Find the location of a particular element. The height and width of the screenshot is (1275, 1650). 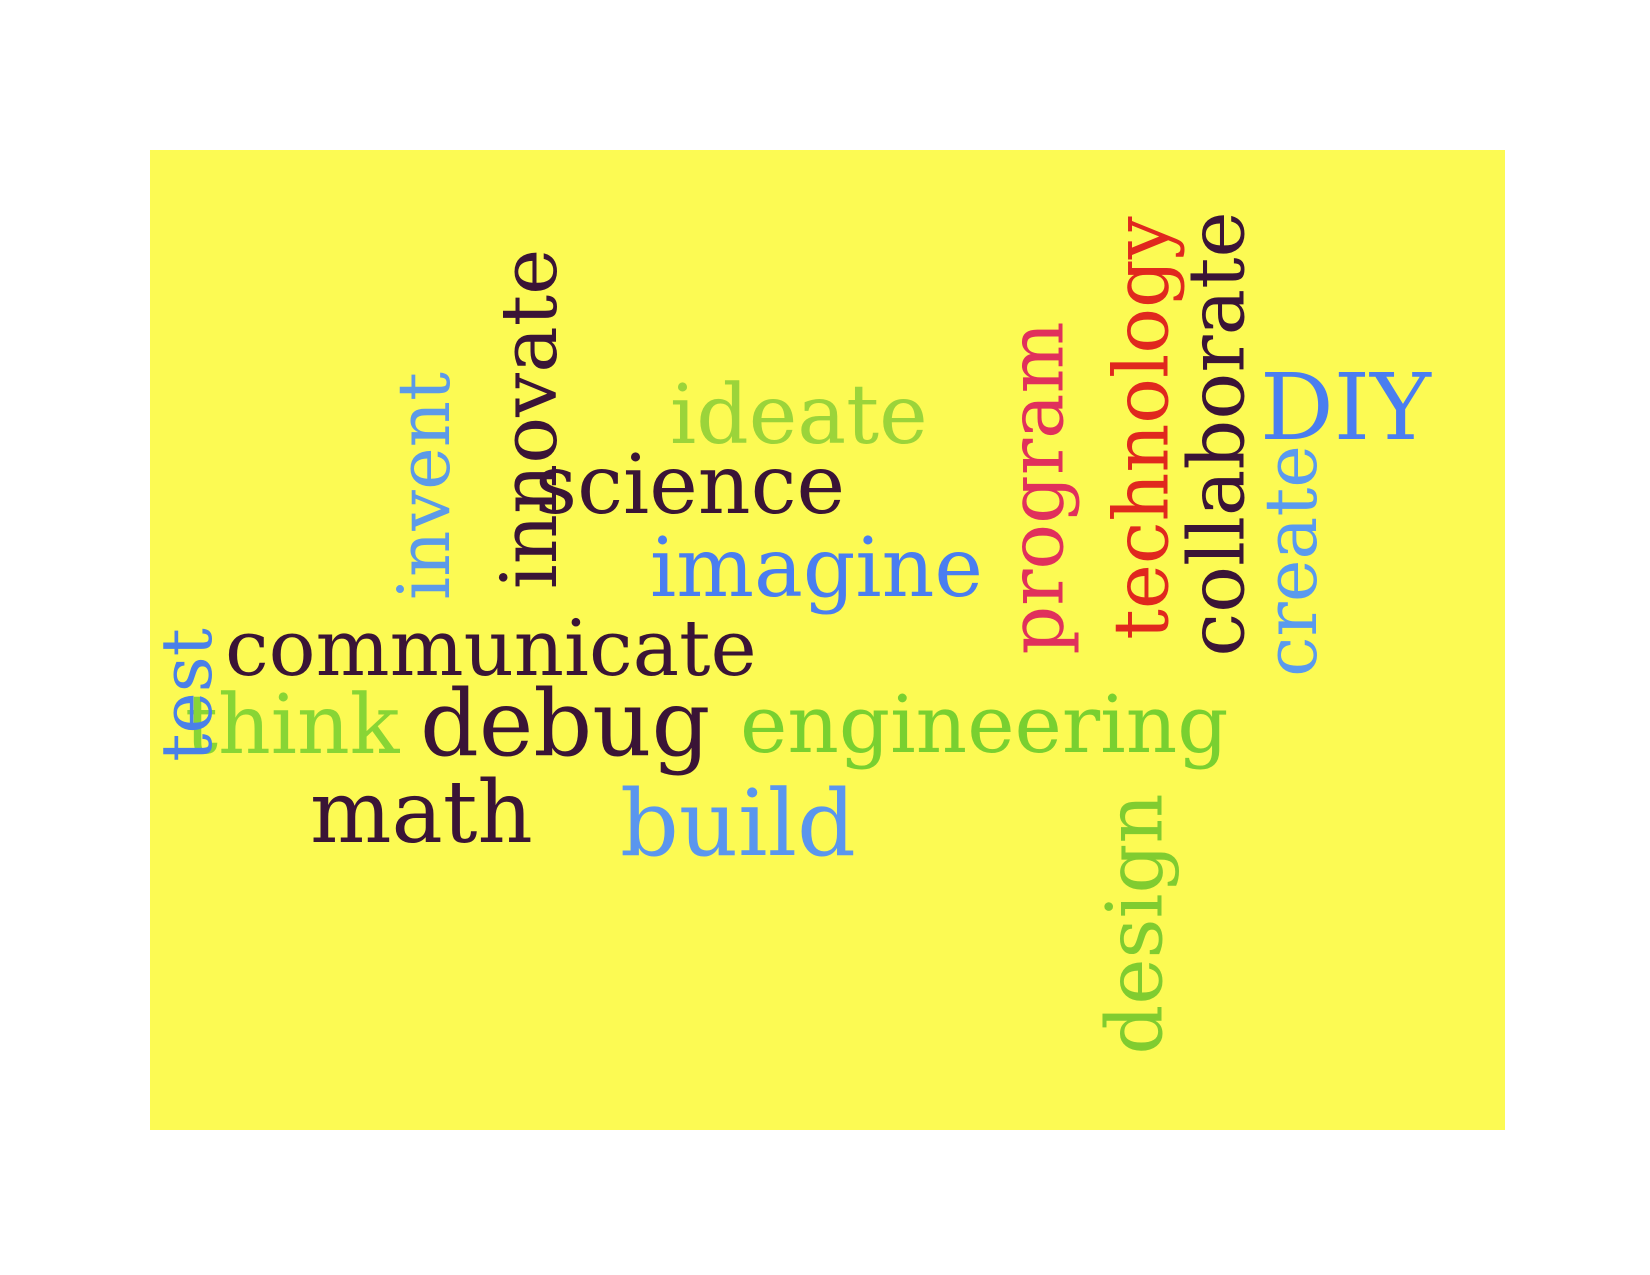

word-technology: technology is located at coordinates (1141, 428).